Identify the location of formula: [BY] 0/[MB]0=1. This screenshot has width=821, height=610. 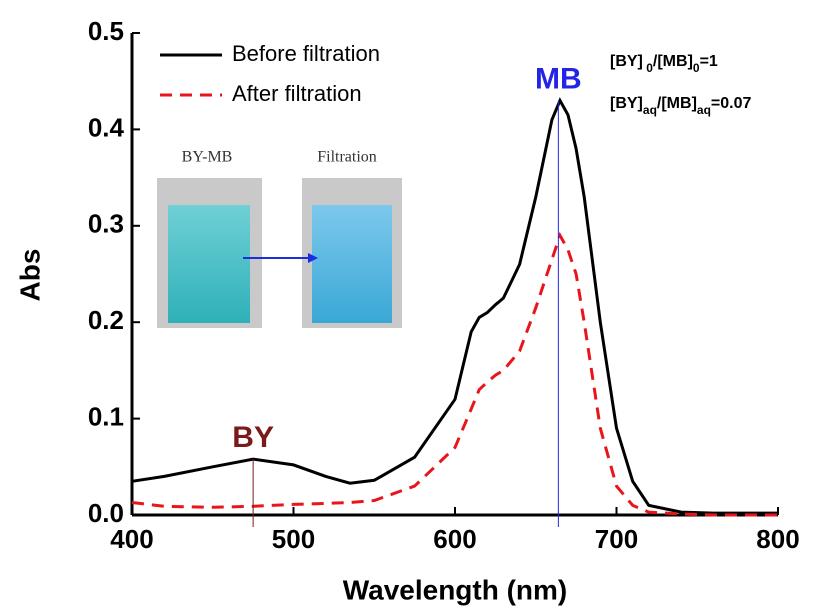
(664, 64).